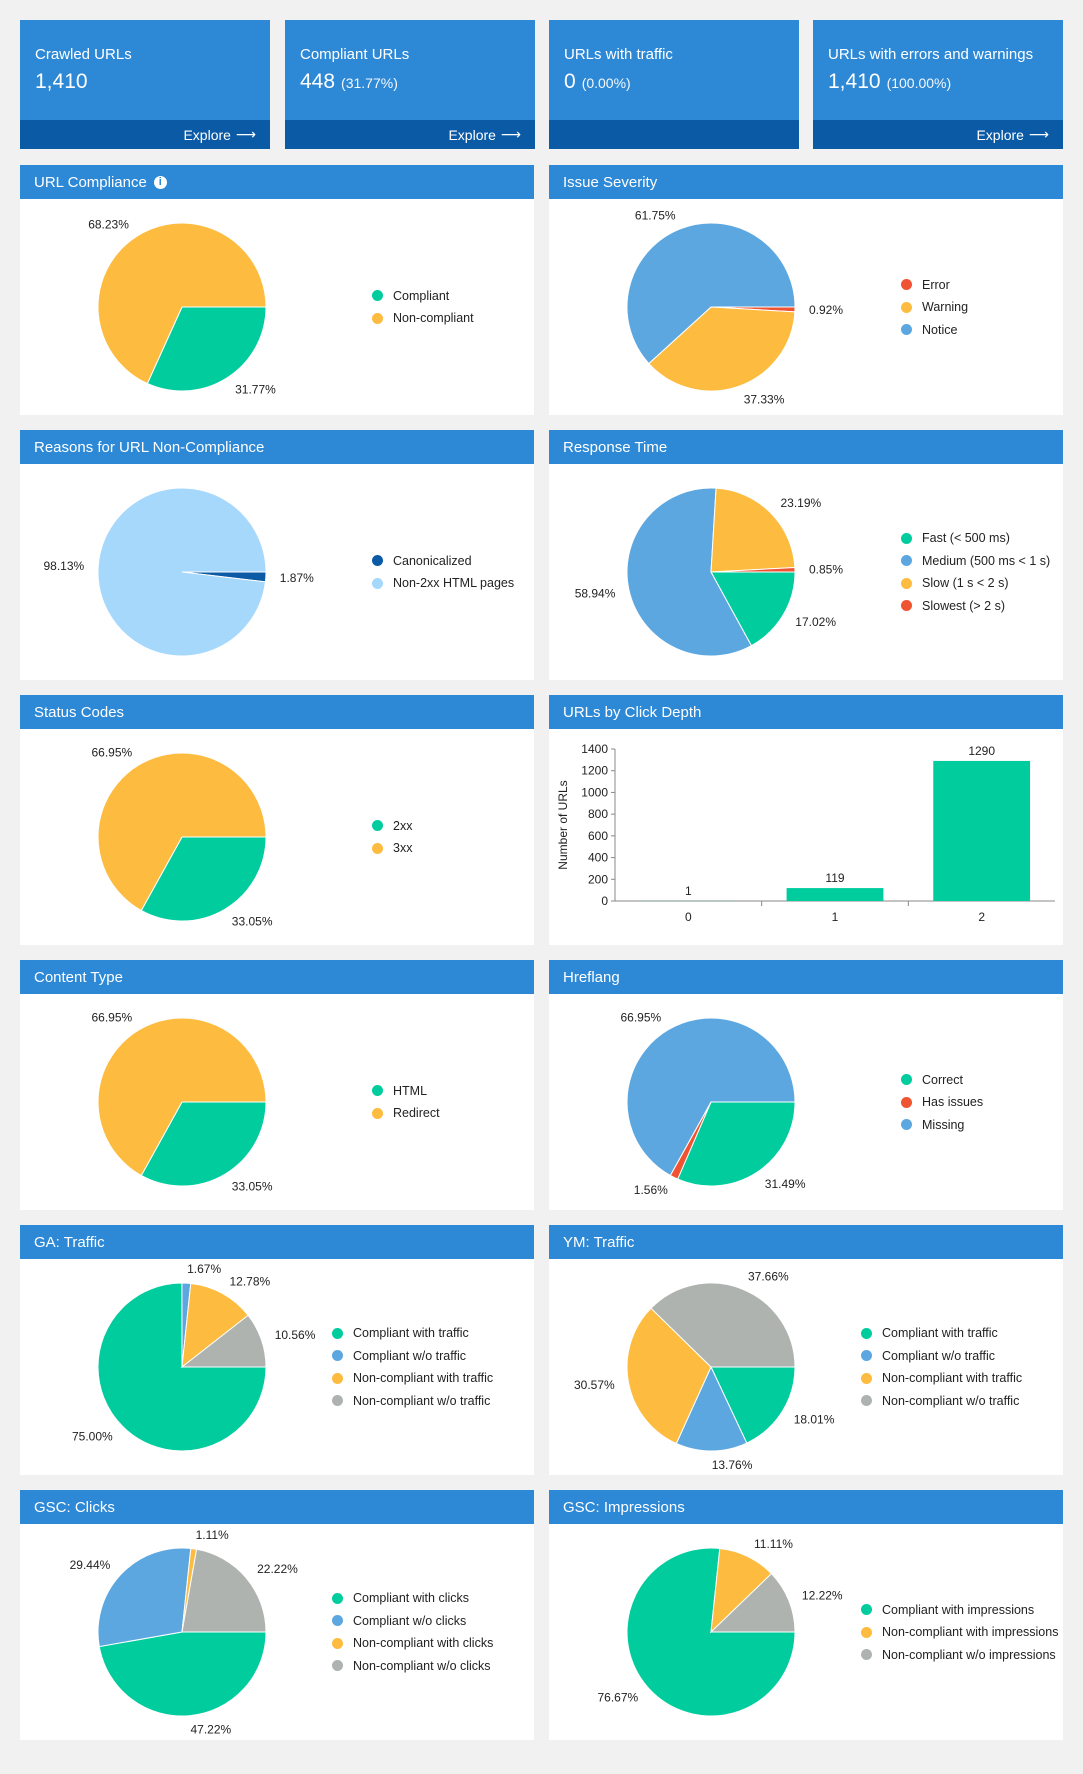 This screenshot has width=1083, height=1774. What do you see at coordinates (617, 1698) in the screenshot?
I see `slice-percent-label: 76.67%` at bounding box center [617, 1698].